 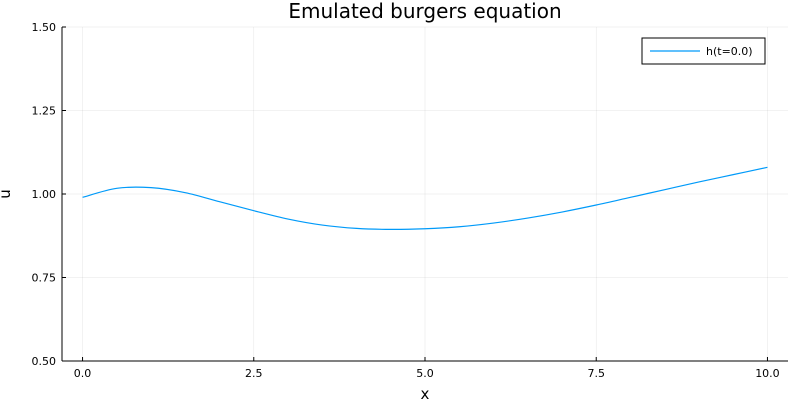 I want to click on x-tick-label: 0.0, so click(x=83, y=373).